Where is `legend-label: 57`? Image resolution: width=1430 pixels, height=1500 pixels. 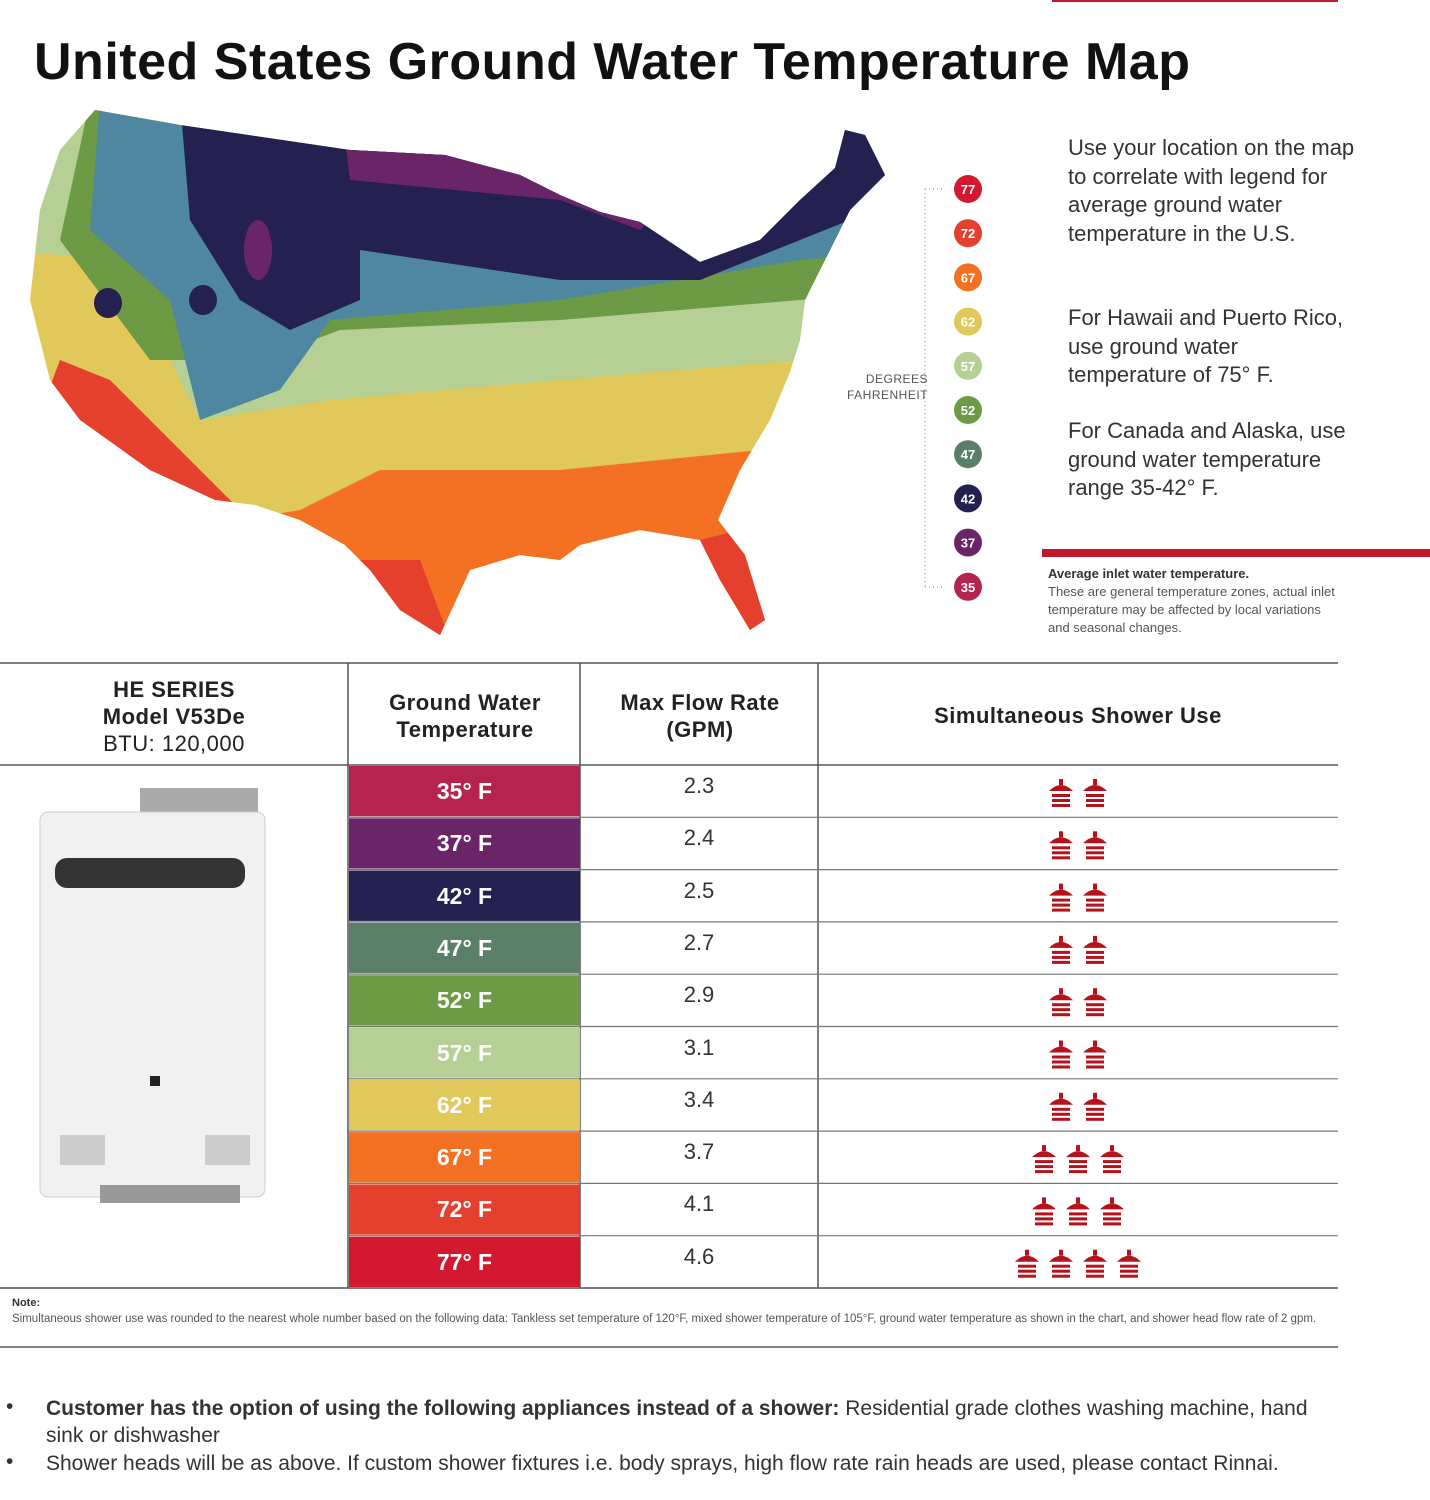 legend-label: 57 is located at coordinates (968, 366).